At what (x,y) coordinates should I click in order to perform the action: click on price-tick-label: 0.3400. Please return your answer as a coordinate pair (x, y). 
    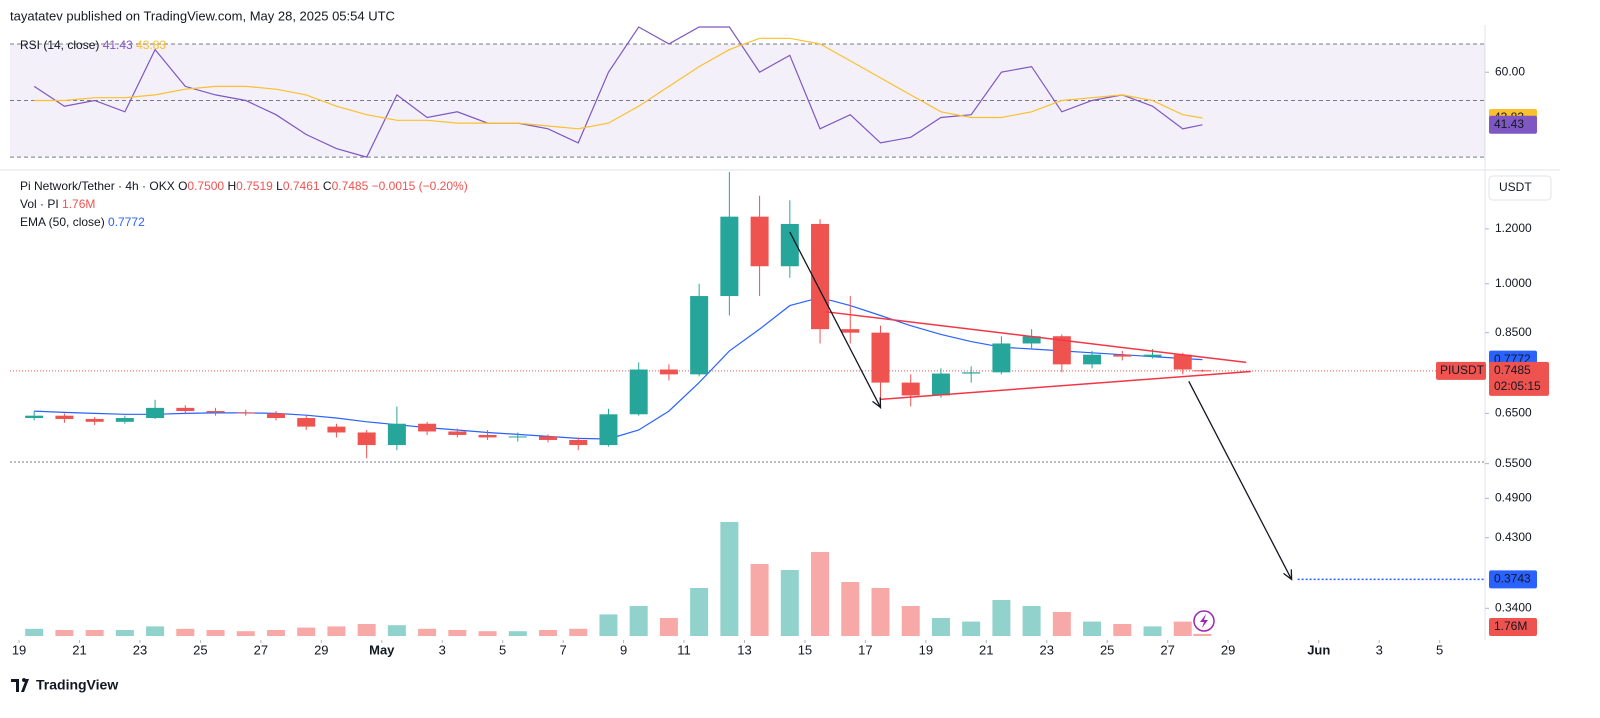
    Looking at the image, I should click on (1513, 607).